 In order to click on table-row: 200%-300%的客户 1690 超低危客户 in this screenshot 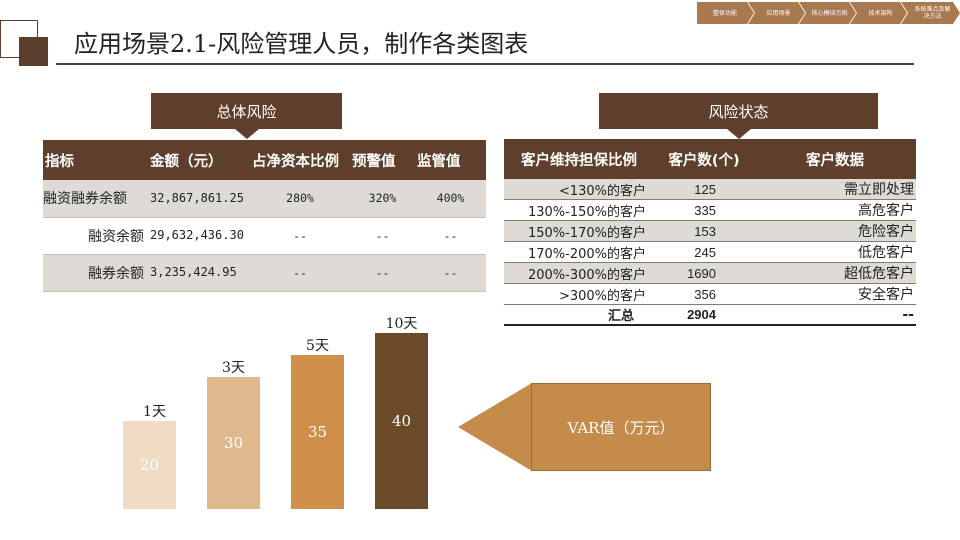, I will do `click(710, 273)`.